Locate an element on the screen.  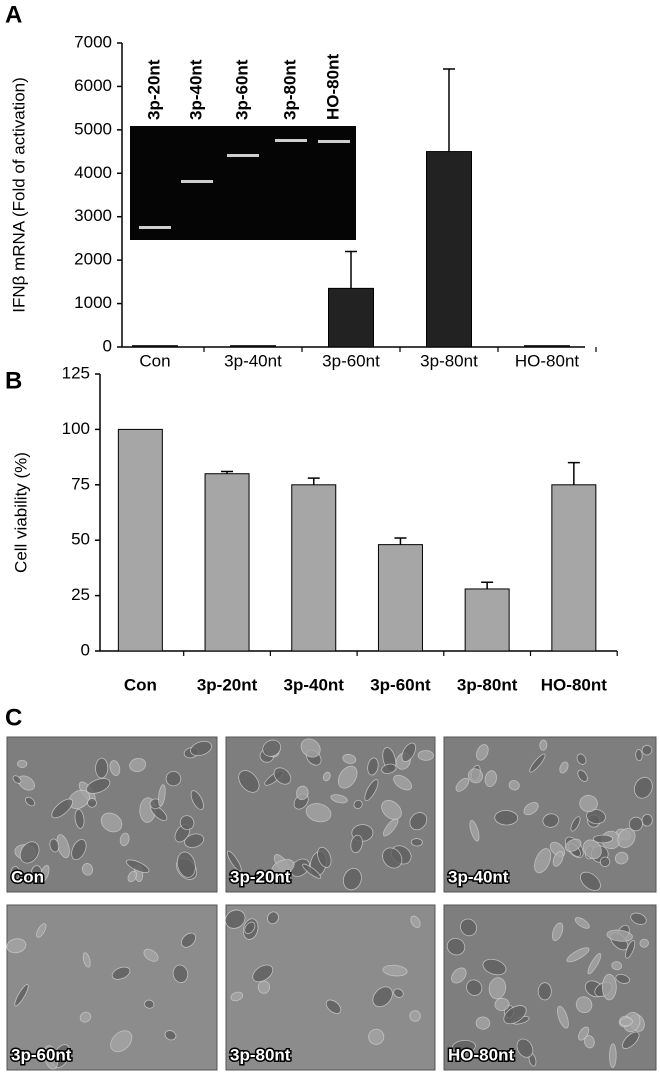
panel-label: A is located at coordinates (13, 14).